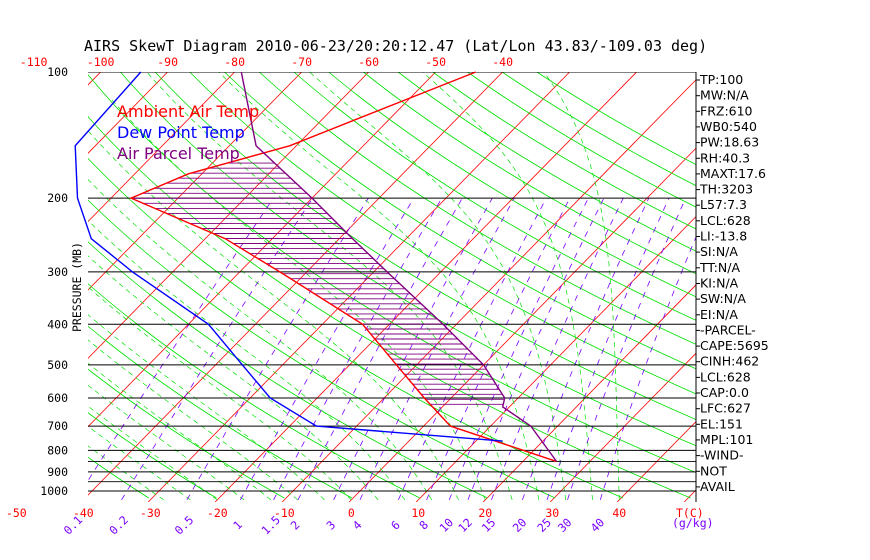  I want to click on pressure-tick-label: 200, so click(57, 198).